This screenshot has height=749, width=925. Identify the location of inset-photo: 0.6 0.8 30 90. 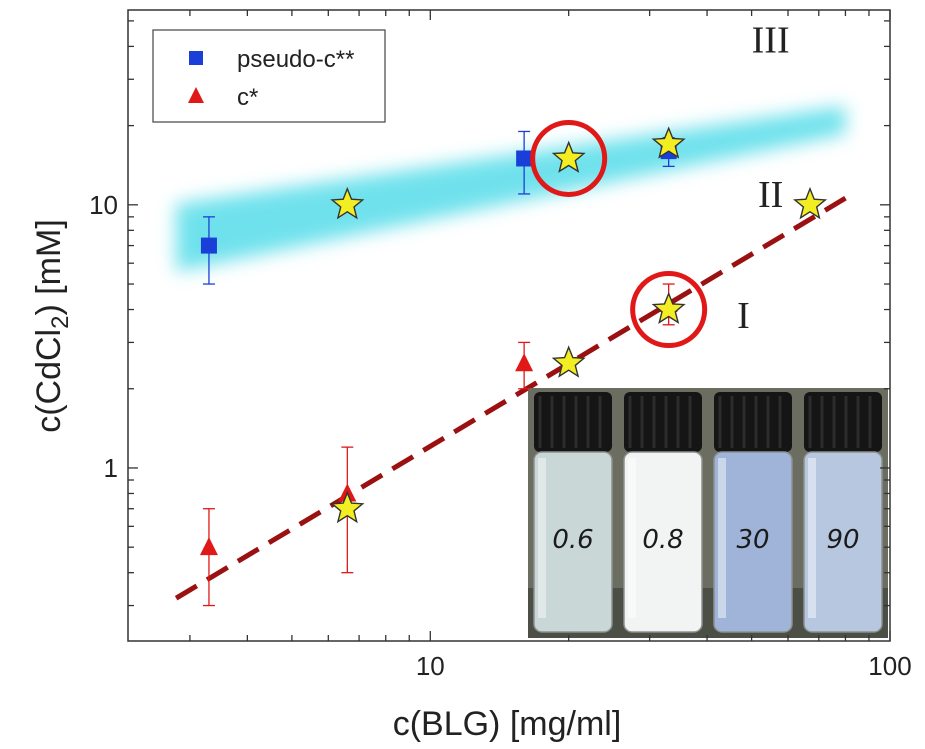
(708, 513).